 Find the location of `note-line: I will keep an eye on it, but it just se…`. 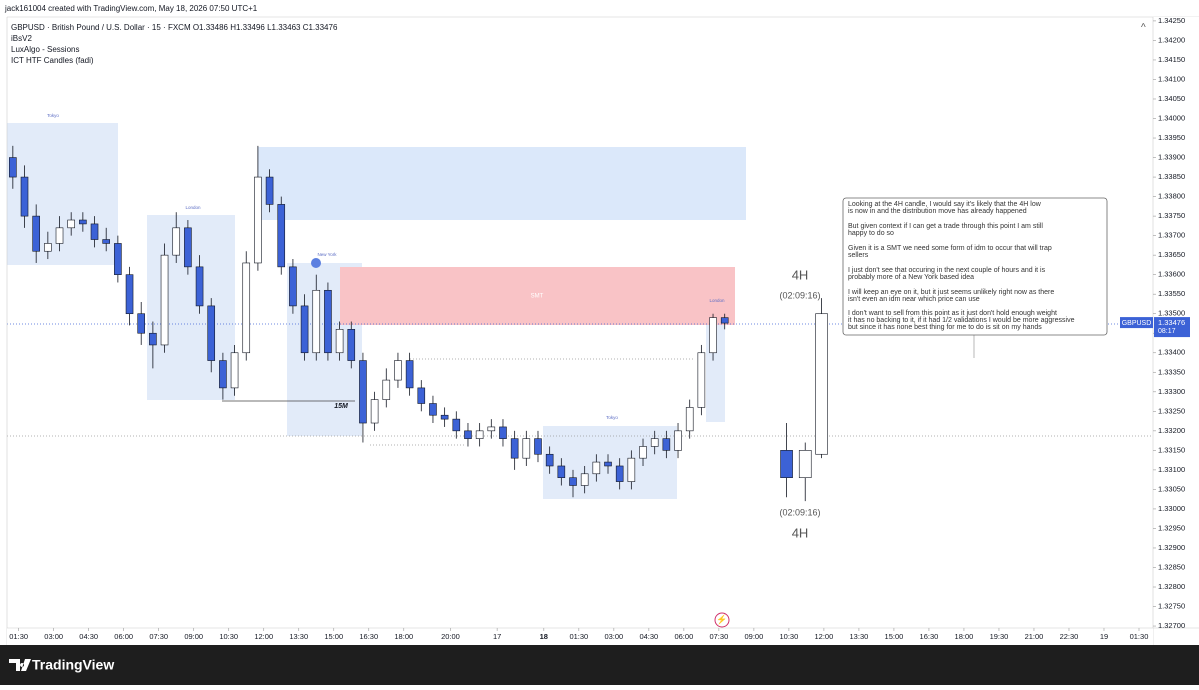

note-line: I will keep an eye on it, but it just se… is located at coordinates (951, 292).